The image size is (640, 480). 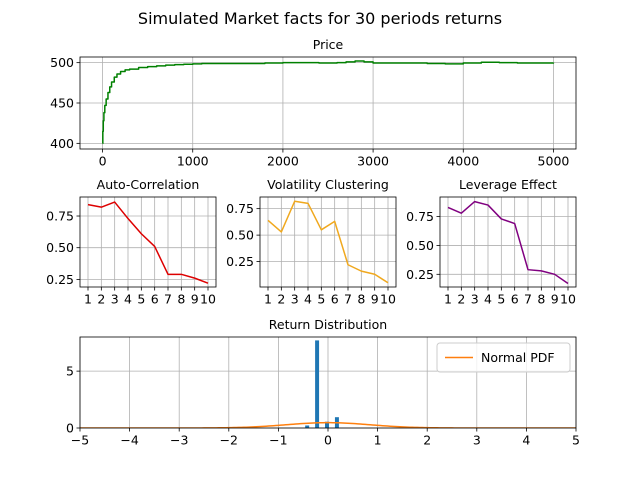 I want to click on returns-xtick-label-7: 2, so click(x=427, y=440).